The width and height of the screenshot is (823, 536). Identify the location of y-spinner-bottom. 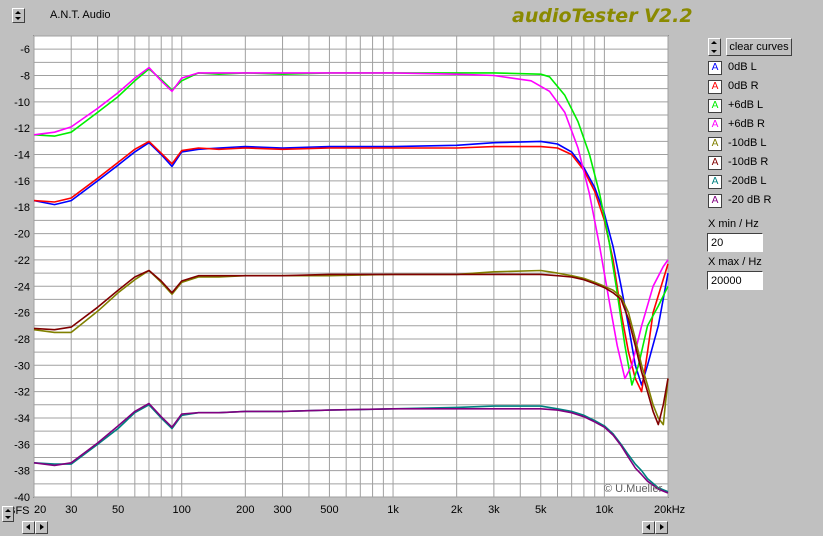
(8, 514).